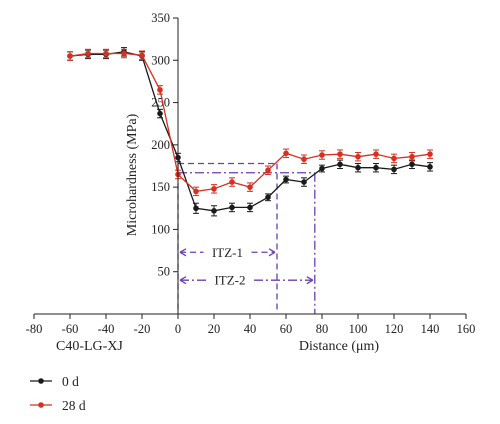 This screenshot has height=424, width=500. I want to click on itz2-arrowhead-right, so click(310, 280).